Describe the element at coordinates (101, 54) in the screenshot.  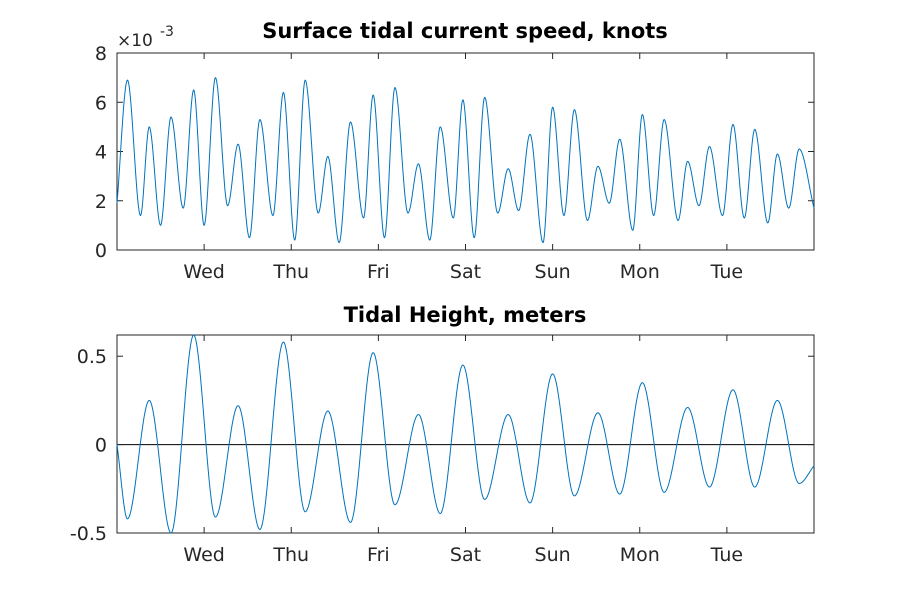
I see `current-speed-ytick-label: 8` at that location.